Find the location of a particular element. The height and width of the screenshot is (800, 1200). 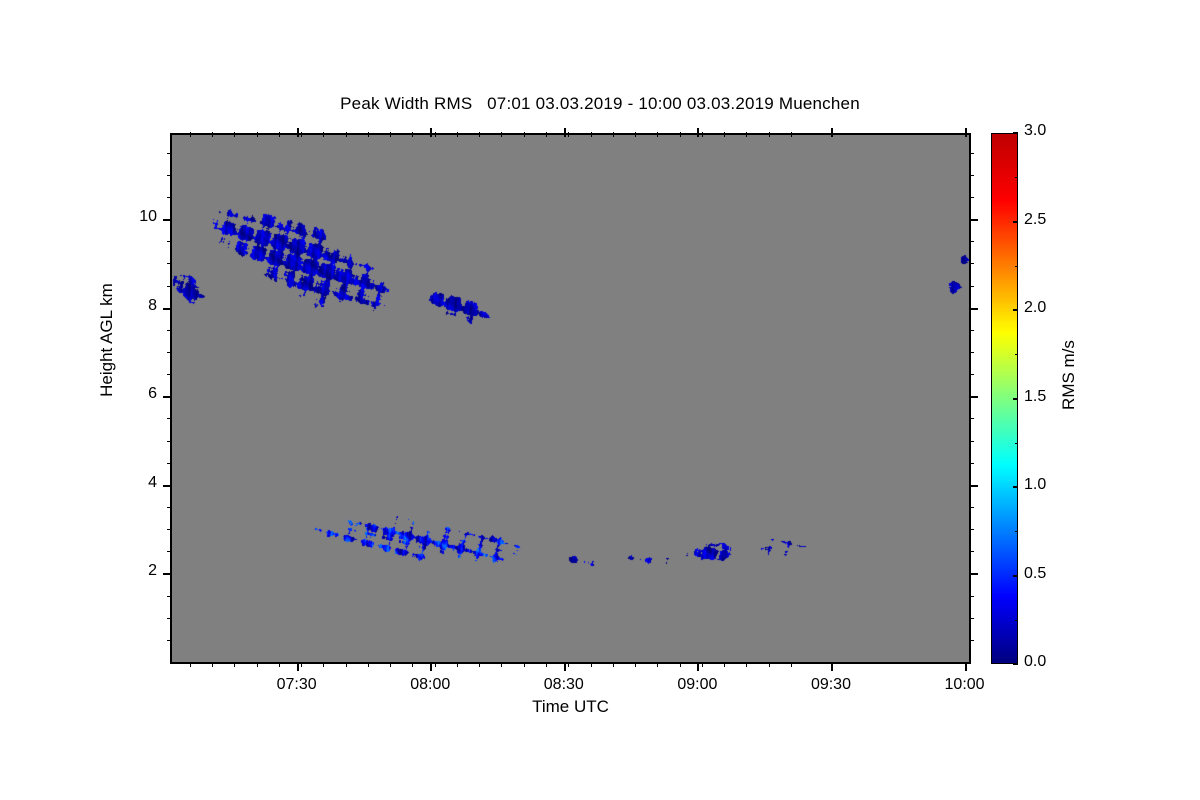

colorbar-tick-label: 3.0 is located at coordinates (1035, 130).